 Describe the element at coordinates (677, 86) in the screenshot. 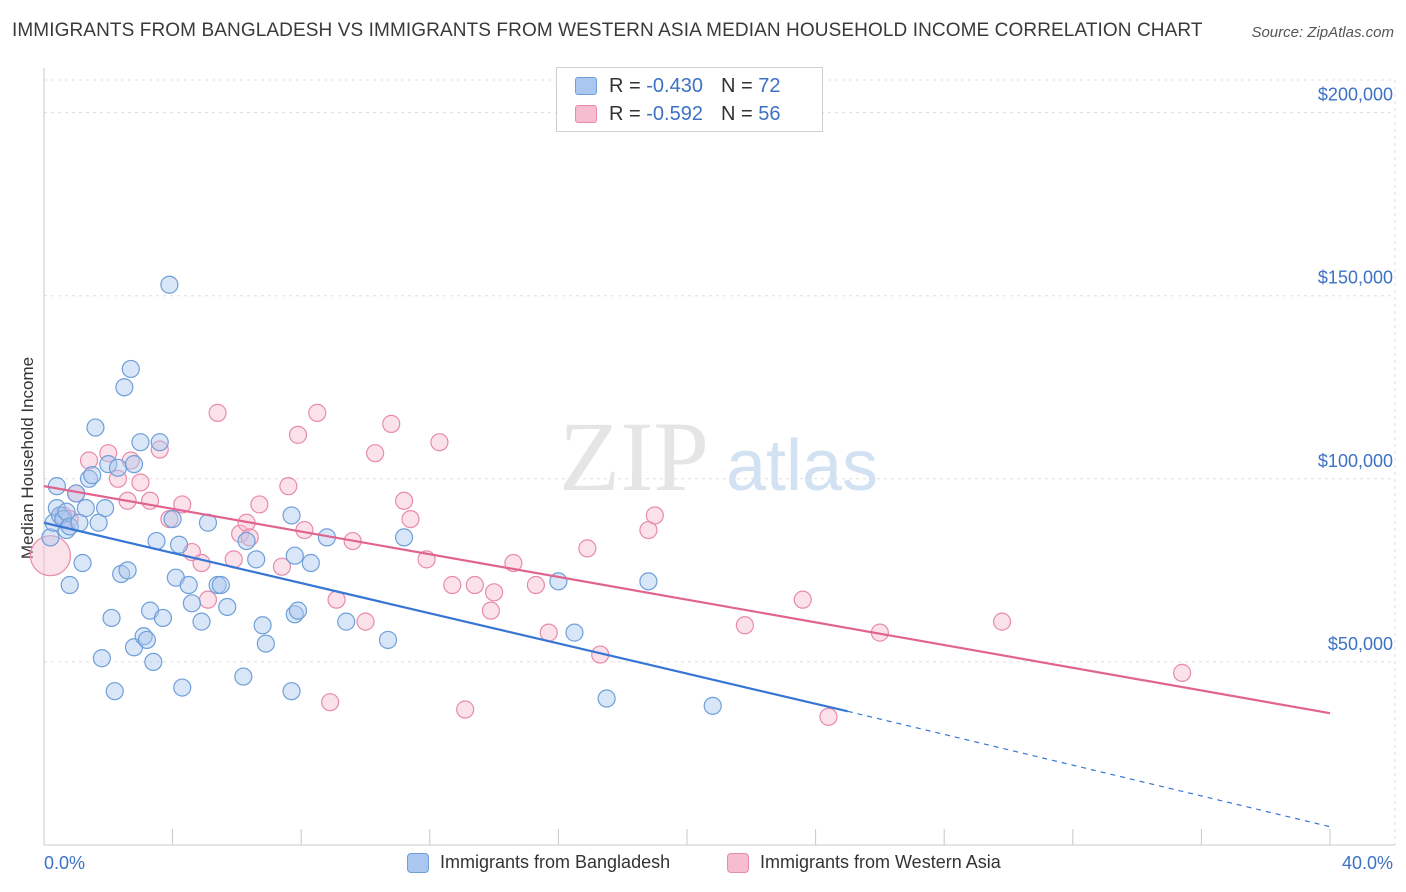

I see `legend-row-bangladesh: R = -0.430 N = 72` at that location.